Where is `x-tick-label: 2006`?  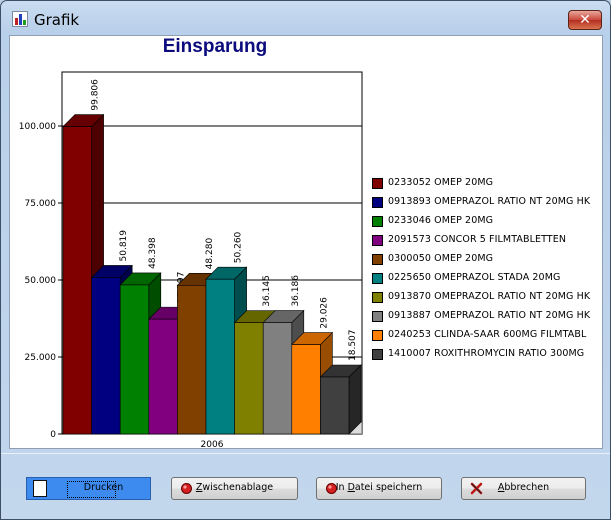 x-tick-label: 2006 is located at coordinates (212, 444).